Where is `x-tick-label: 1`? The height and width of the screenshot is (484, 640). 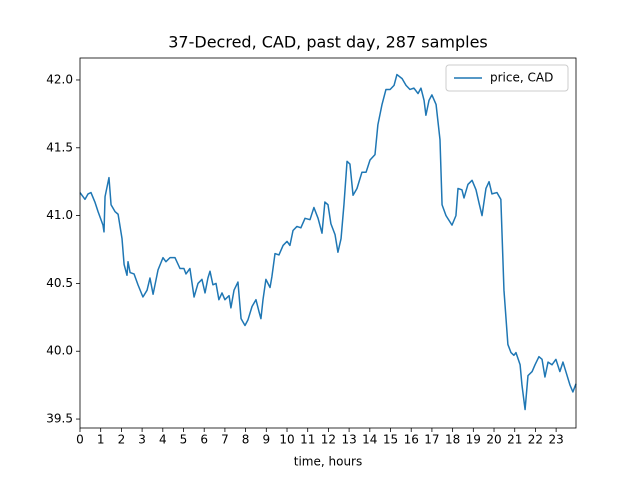 x-tick-label: 1 is located at coordinates (101, 440).